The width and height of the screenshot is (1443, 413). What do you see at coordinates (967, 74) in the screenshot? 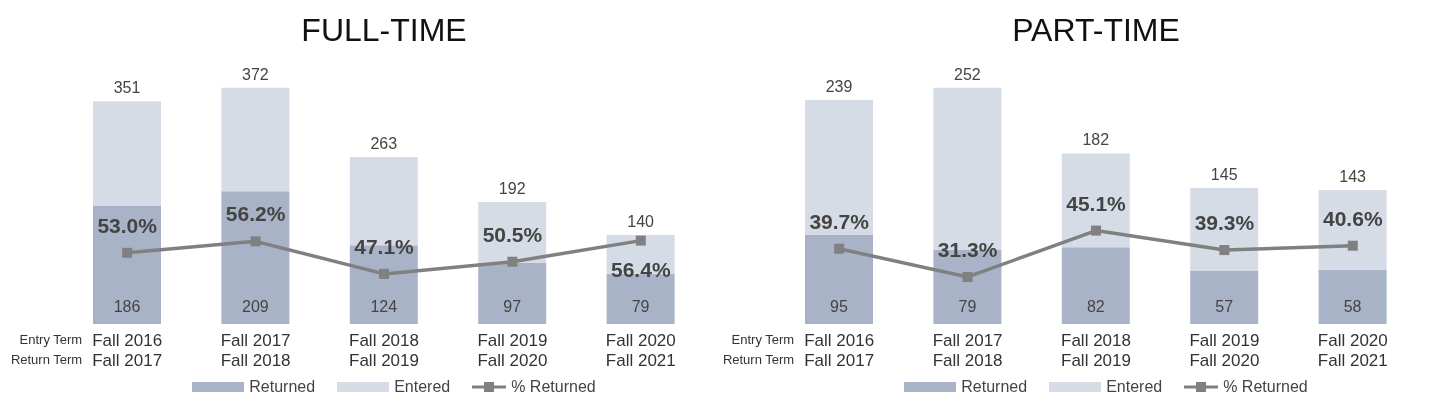
I see `total-label: 252` at bounding box center [967, 74].